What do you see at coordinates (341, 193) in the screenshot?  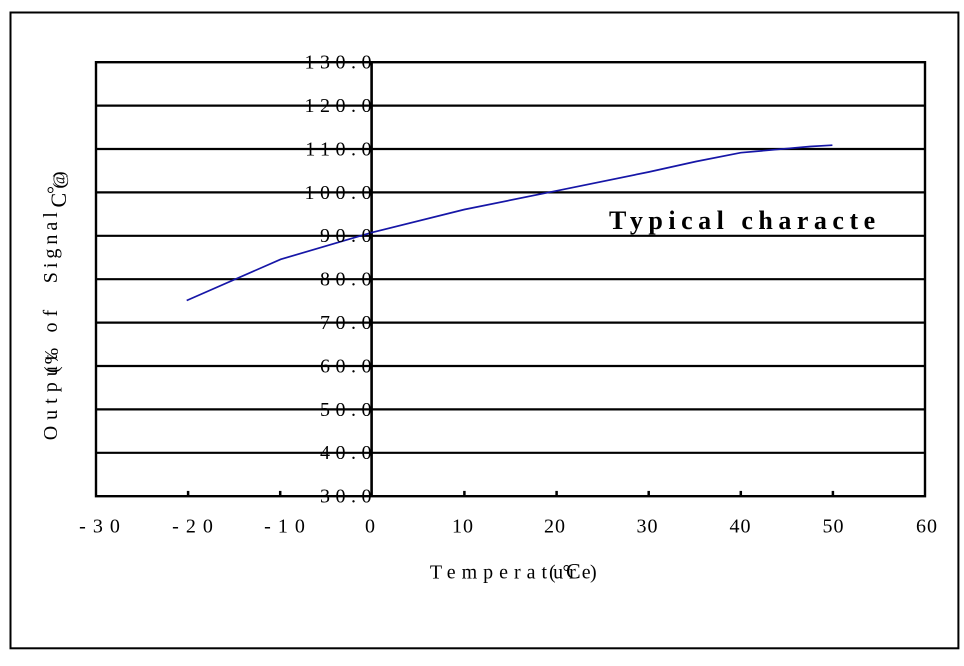 I see `svg-text: 100.0` at bounding box center [341, 193].